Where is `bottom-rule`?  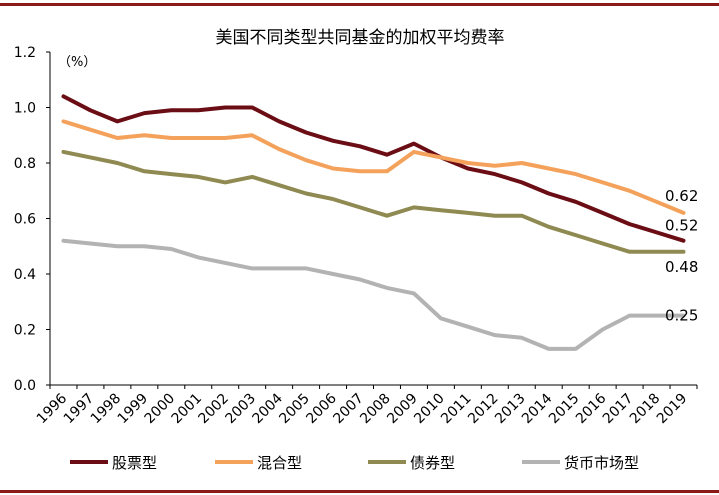
bottom-rule is located at coordinates (359, 491).